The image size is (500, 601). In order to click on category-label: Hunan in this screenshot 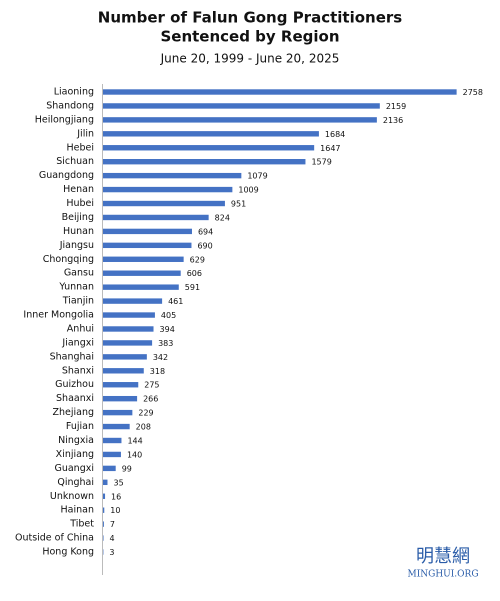, I will do `click(78, 231)`.